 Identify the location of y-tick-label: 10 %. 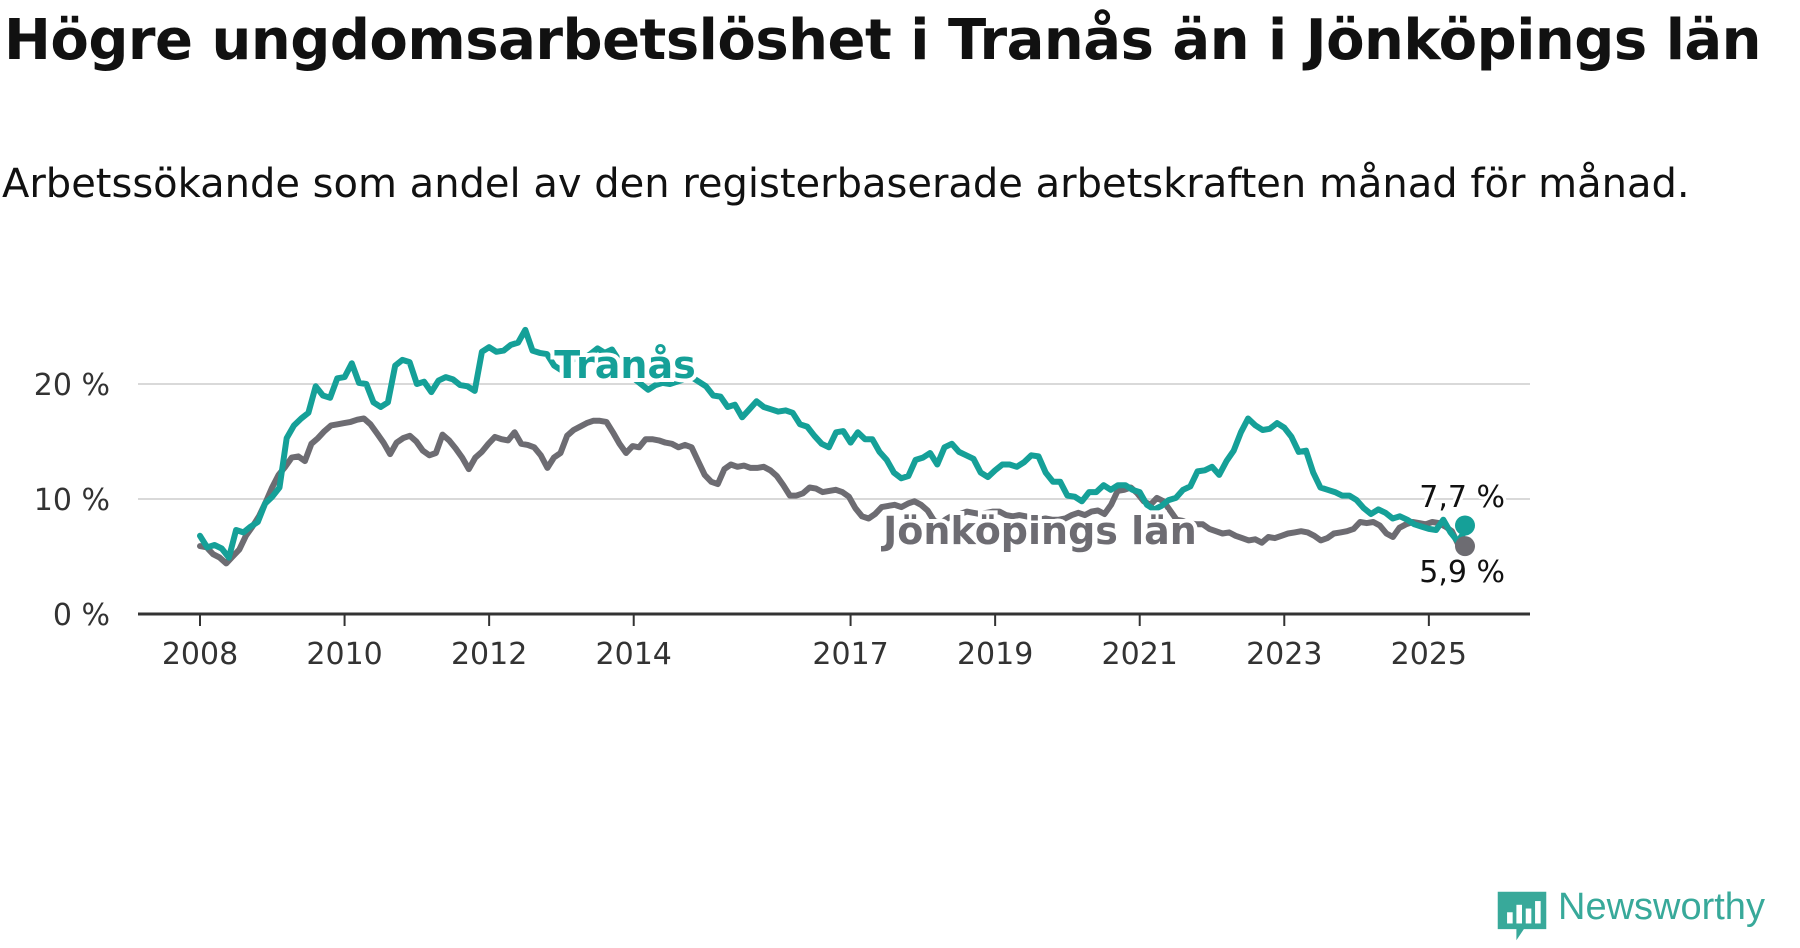
(72, 500).